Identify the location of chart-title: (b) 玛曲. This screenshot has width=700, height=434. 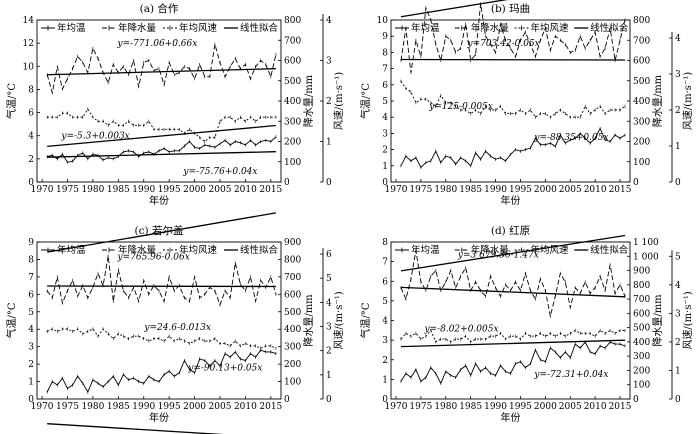
(510, 9).